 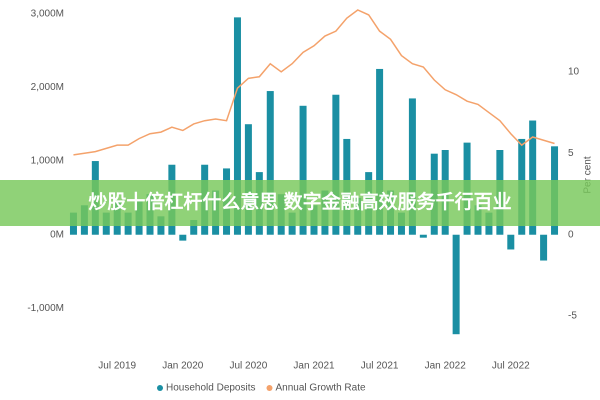 I want to click on y2-tick-label: 0, so click(x=571, y=234).